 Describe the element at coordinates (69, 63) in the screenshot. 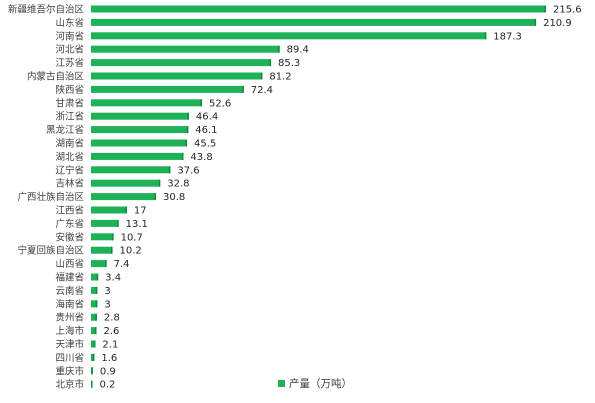

I see `category-label: 江苏省` at that location.